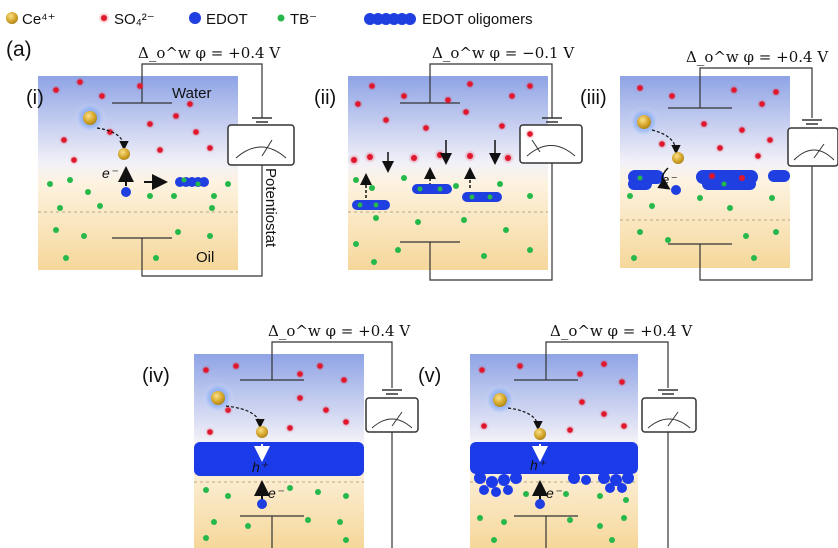 The width and height of the screenshot is (838, 548). What do you see at coordinates (390, 19) in the screenshot?
I see `oligomer-legend-icon` at bounding box center [390, 19].